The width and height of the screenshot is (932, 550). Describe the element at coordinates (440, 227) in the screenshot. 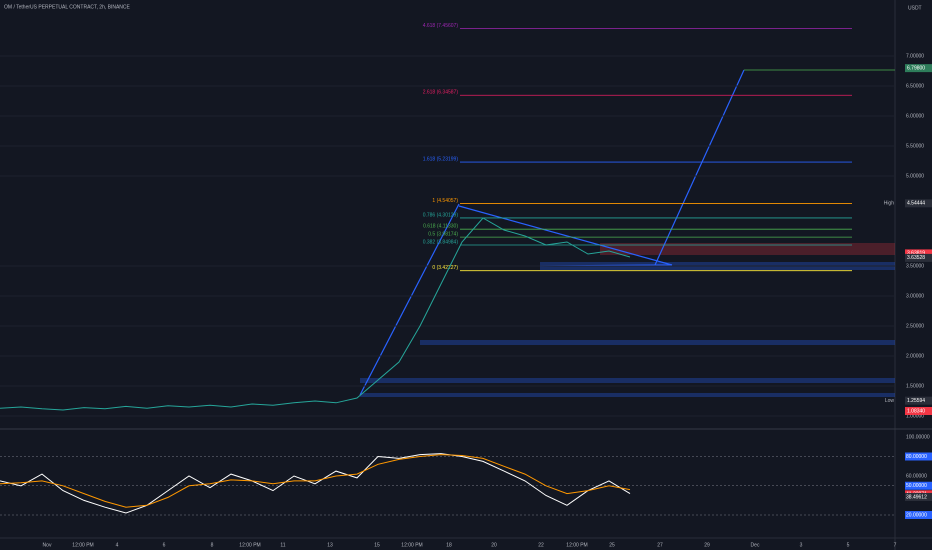

I see `fib-label: 0.618 (4.11330)` at that location.